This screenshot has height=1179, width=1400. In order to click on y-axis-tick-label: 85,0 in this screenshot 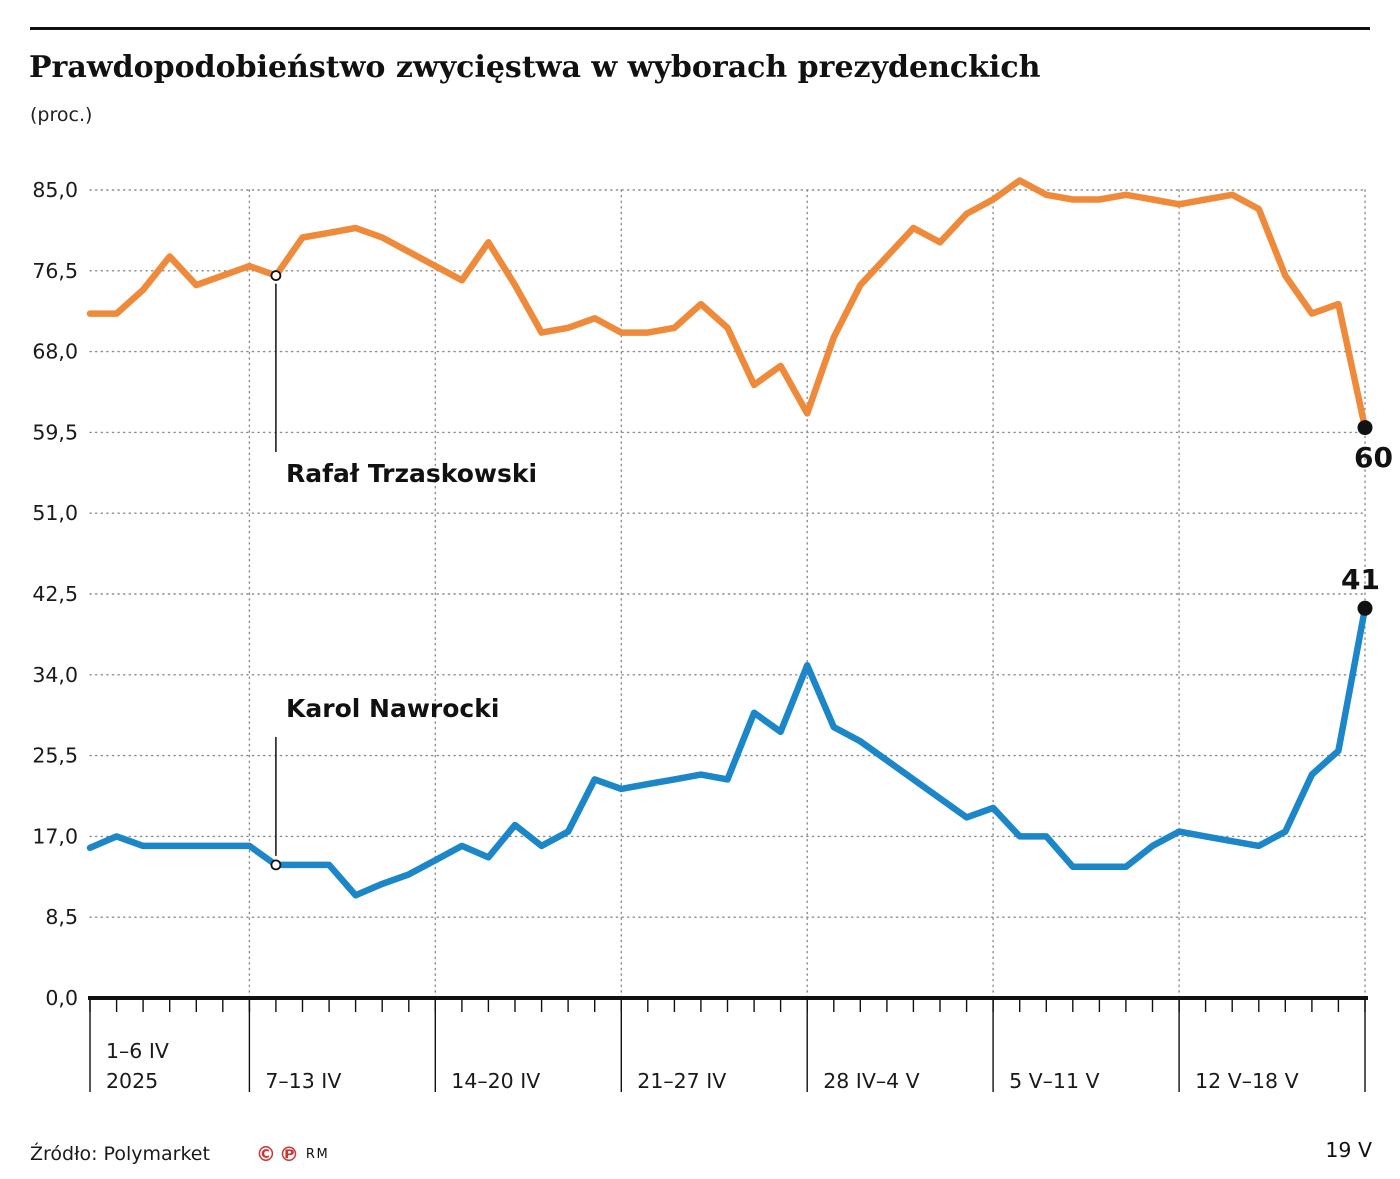, I will do `click(55, 190)`.